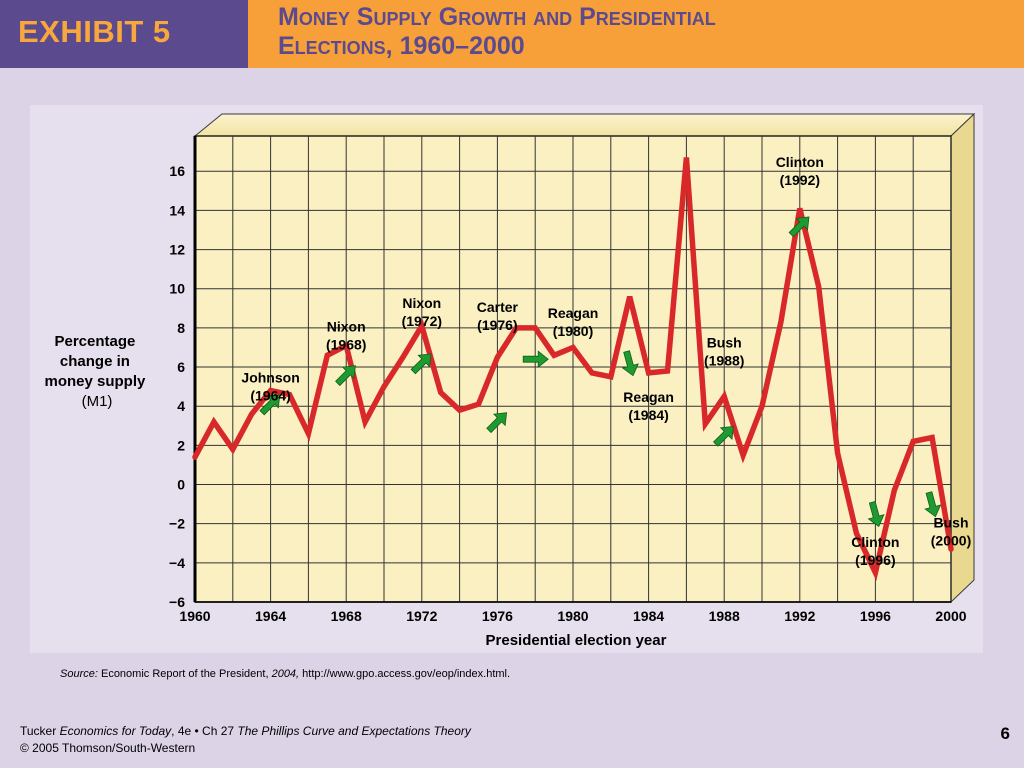  Describe the element at coordinates (181, 367) in the screenshot. I see `y-tick-label: 6` at that location.